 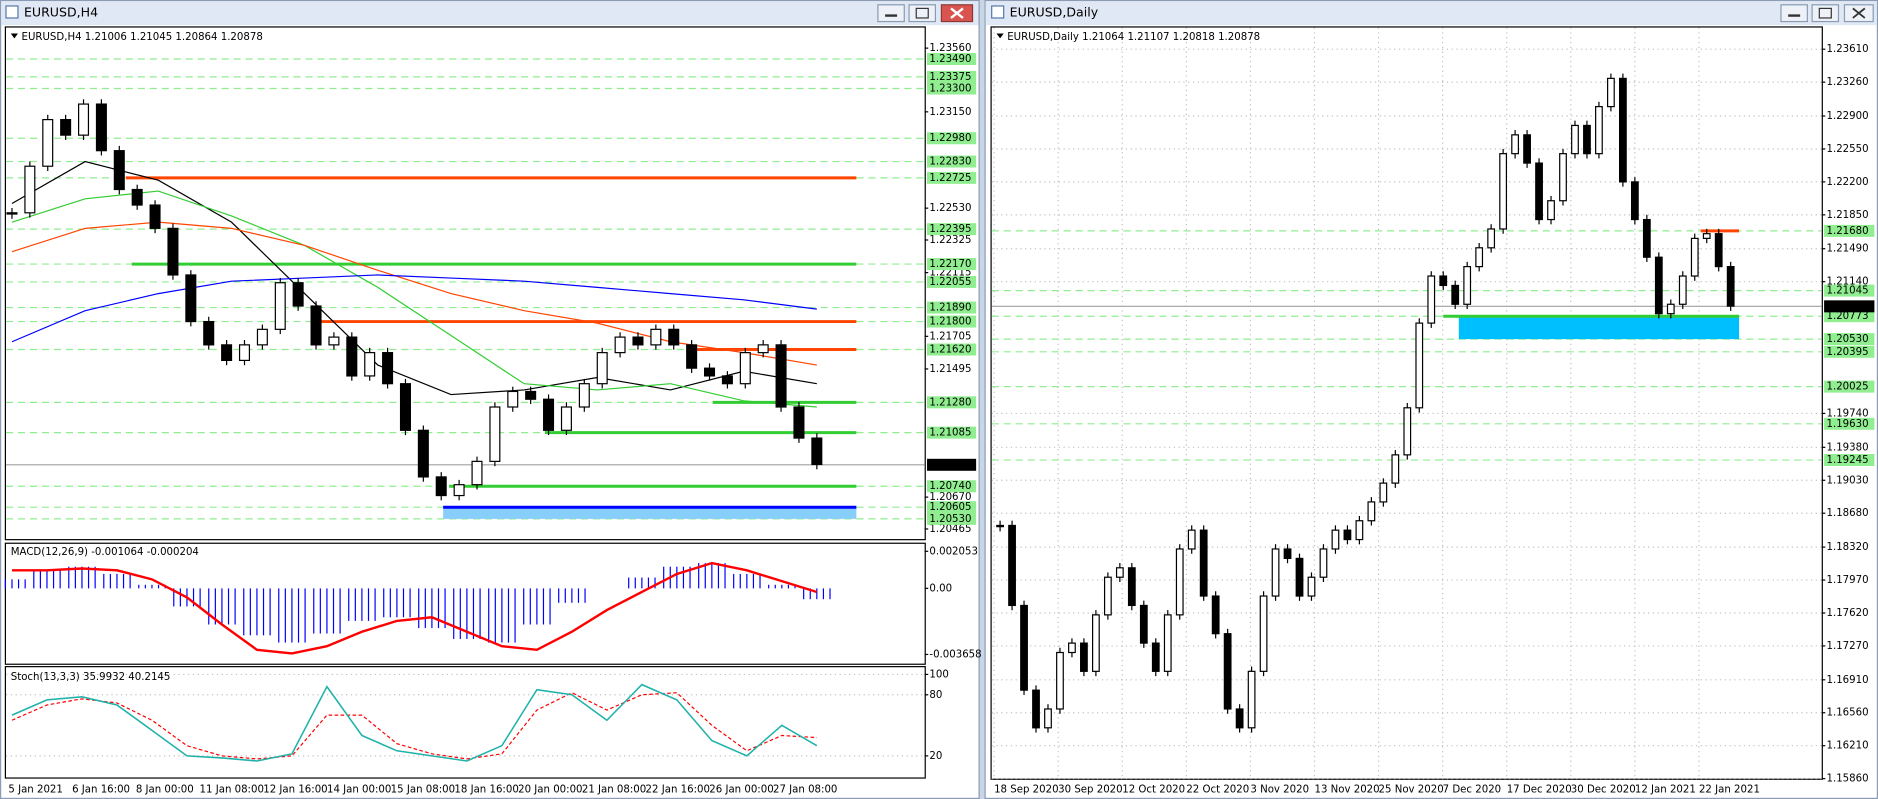 What do you see at coordinates (52, 37) in the screenshot?
I see `header-part: EURUSD,H4` at bounding box center [52, 37].